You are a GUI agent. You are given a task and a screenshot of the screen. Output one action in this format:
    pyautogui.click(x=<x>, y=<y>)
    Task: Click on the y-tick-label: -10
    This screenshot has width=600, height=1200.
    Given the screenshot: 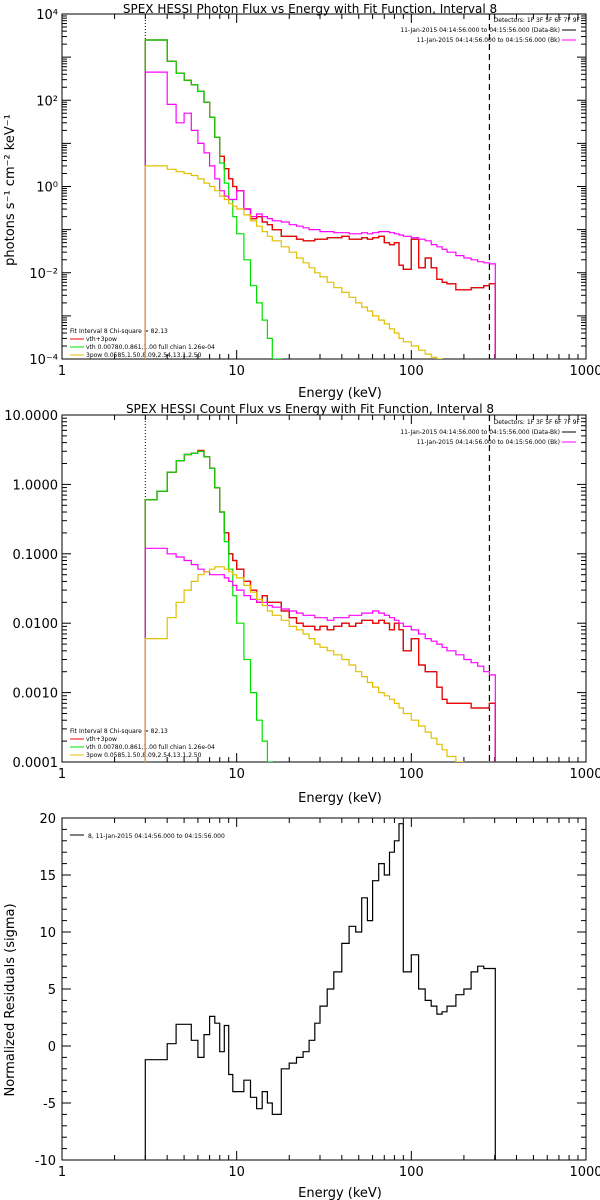 What is the action you would take?
    pyautogui.click(x=45, y=1161)
    